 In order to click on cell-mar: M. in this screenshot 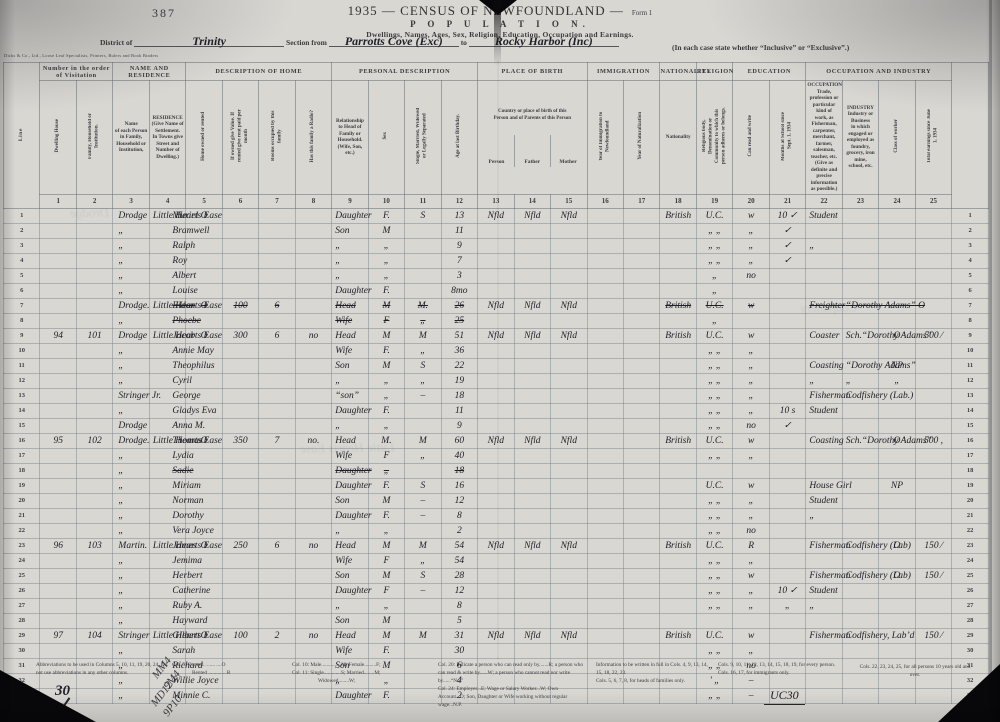, I will do `click(423, 305)`.